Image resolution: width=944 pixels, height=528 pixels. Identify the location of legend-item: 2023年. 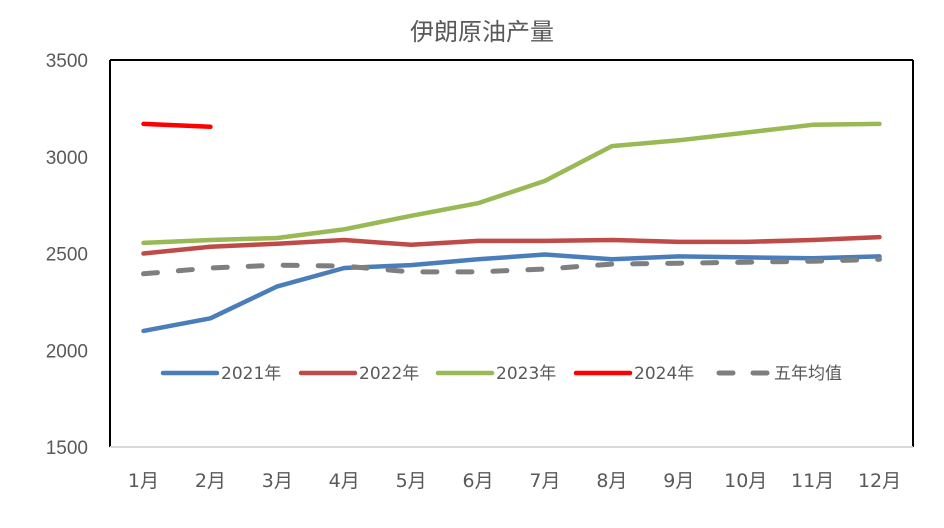
(495, 374).